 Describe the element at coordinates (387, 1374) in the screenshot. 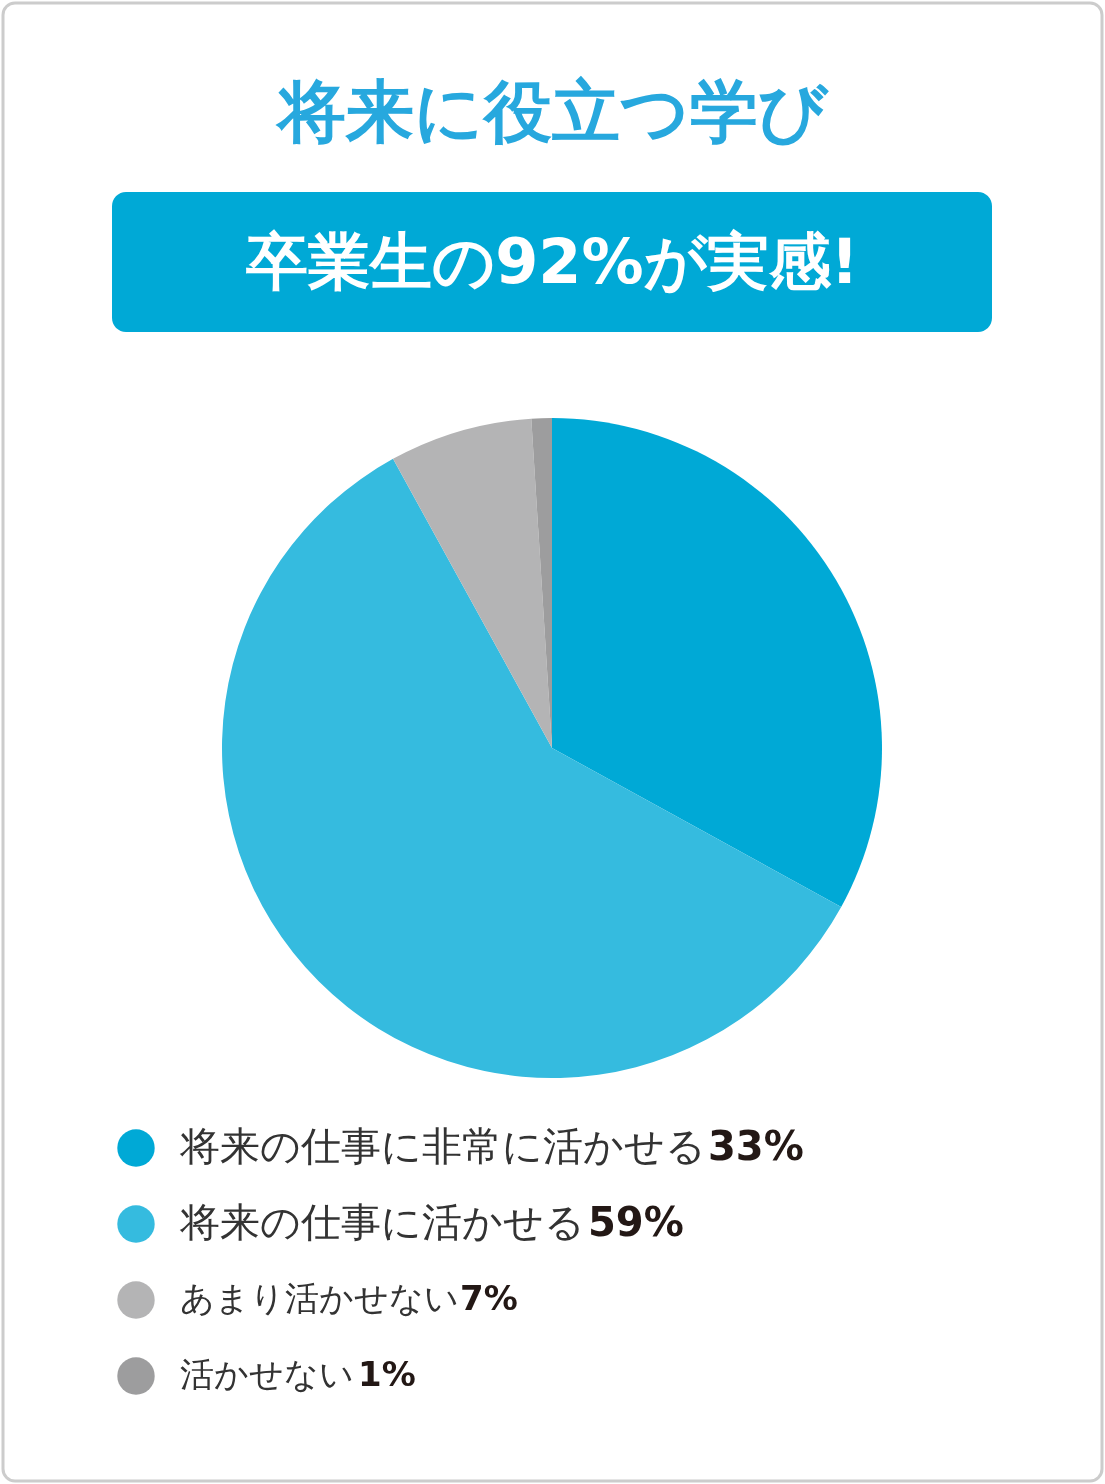

I see `data-label: 1%` at that location.